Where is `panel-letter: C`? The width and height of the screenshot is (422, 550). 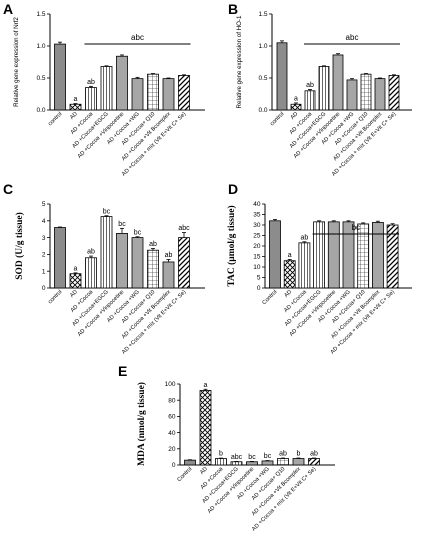
panel-letter: C is located at coordinates (8, 189).